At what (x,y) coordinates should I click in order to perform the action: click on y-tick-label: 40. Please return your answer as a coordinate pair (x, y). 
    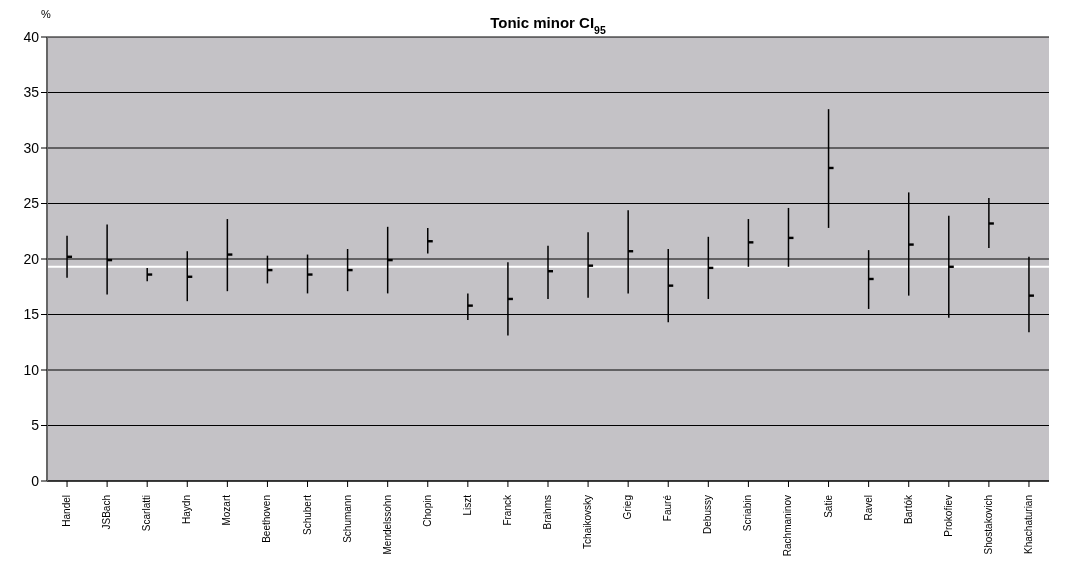
    Looking at the image, I should click on (31, 36).